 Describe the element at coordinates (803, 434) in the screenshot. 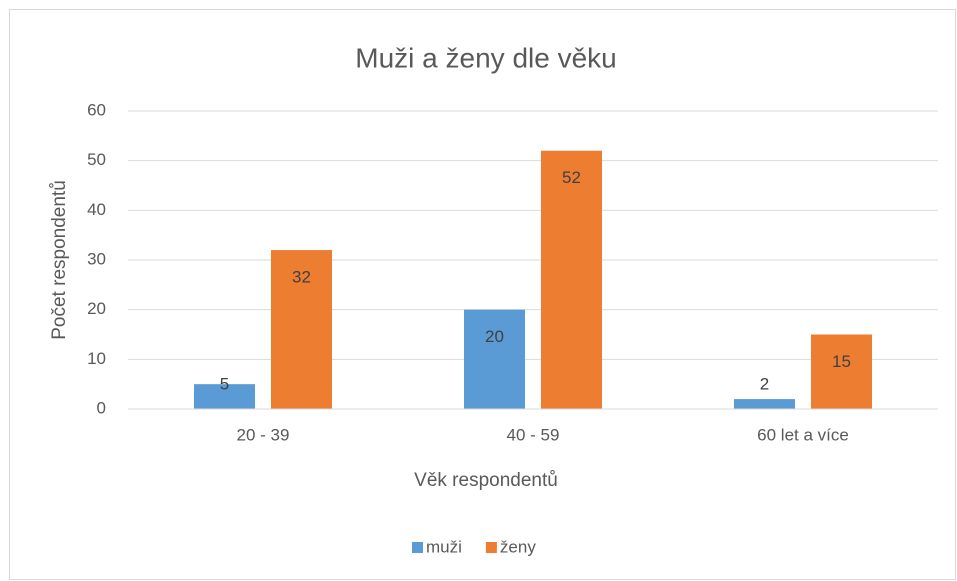

I see `x-tick-label: 60 let a více` at that location.